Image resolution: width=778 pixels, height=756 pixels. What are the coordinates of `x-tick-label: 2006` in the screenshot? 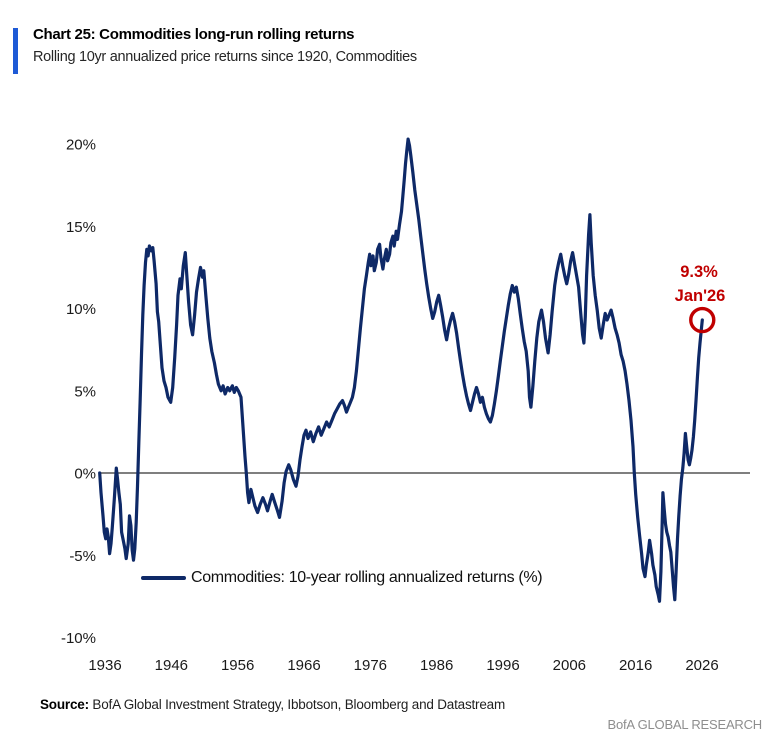 It's located at (569, 665).